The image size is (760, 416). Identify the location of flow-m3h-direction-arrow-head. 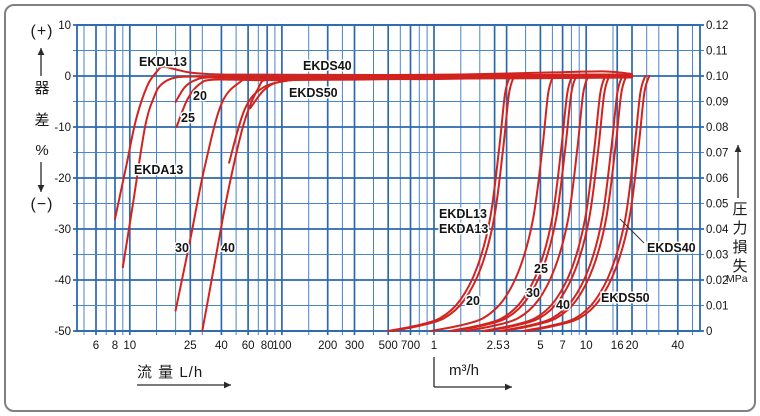
(508, 387).